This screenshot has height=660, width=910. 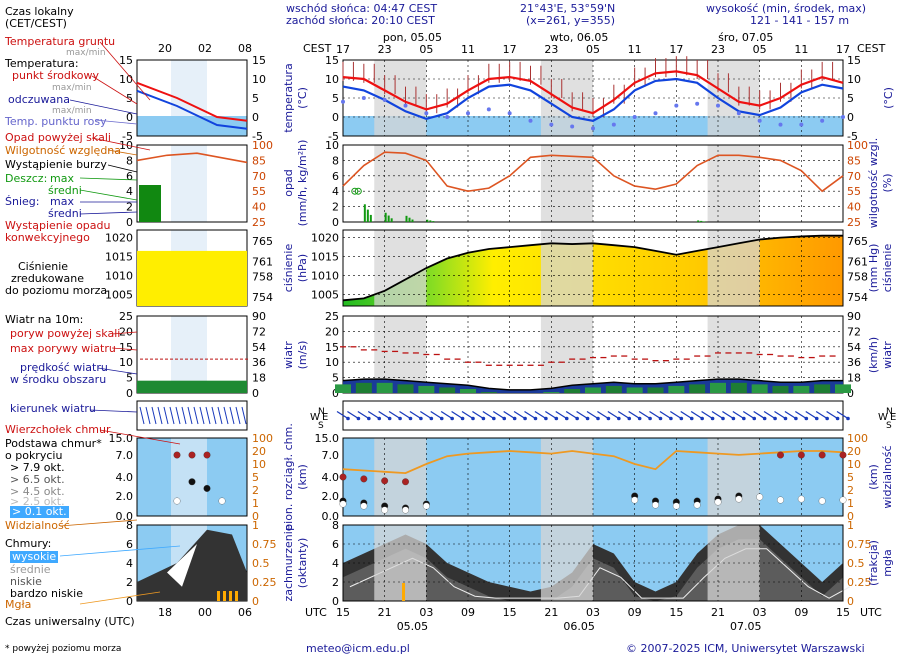 What do you see at coordinates (358, 648) in the screenshot?
I see `footer-email: meteo@icm.edu.pl` at bounding box center [358, 648].